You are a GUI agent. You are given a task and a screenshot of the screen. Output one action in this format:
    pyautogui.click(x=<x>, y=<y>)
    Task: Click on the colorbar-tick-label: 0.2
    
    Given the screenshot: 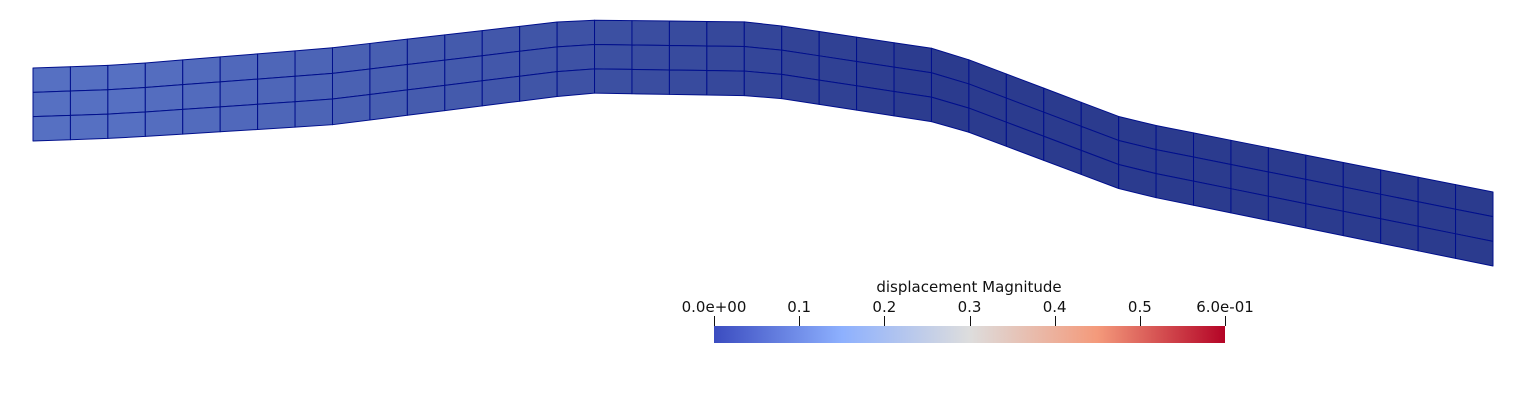 What is the action you would take?
    pyautogui.click(x=884, y=307)
    